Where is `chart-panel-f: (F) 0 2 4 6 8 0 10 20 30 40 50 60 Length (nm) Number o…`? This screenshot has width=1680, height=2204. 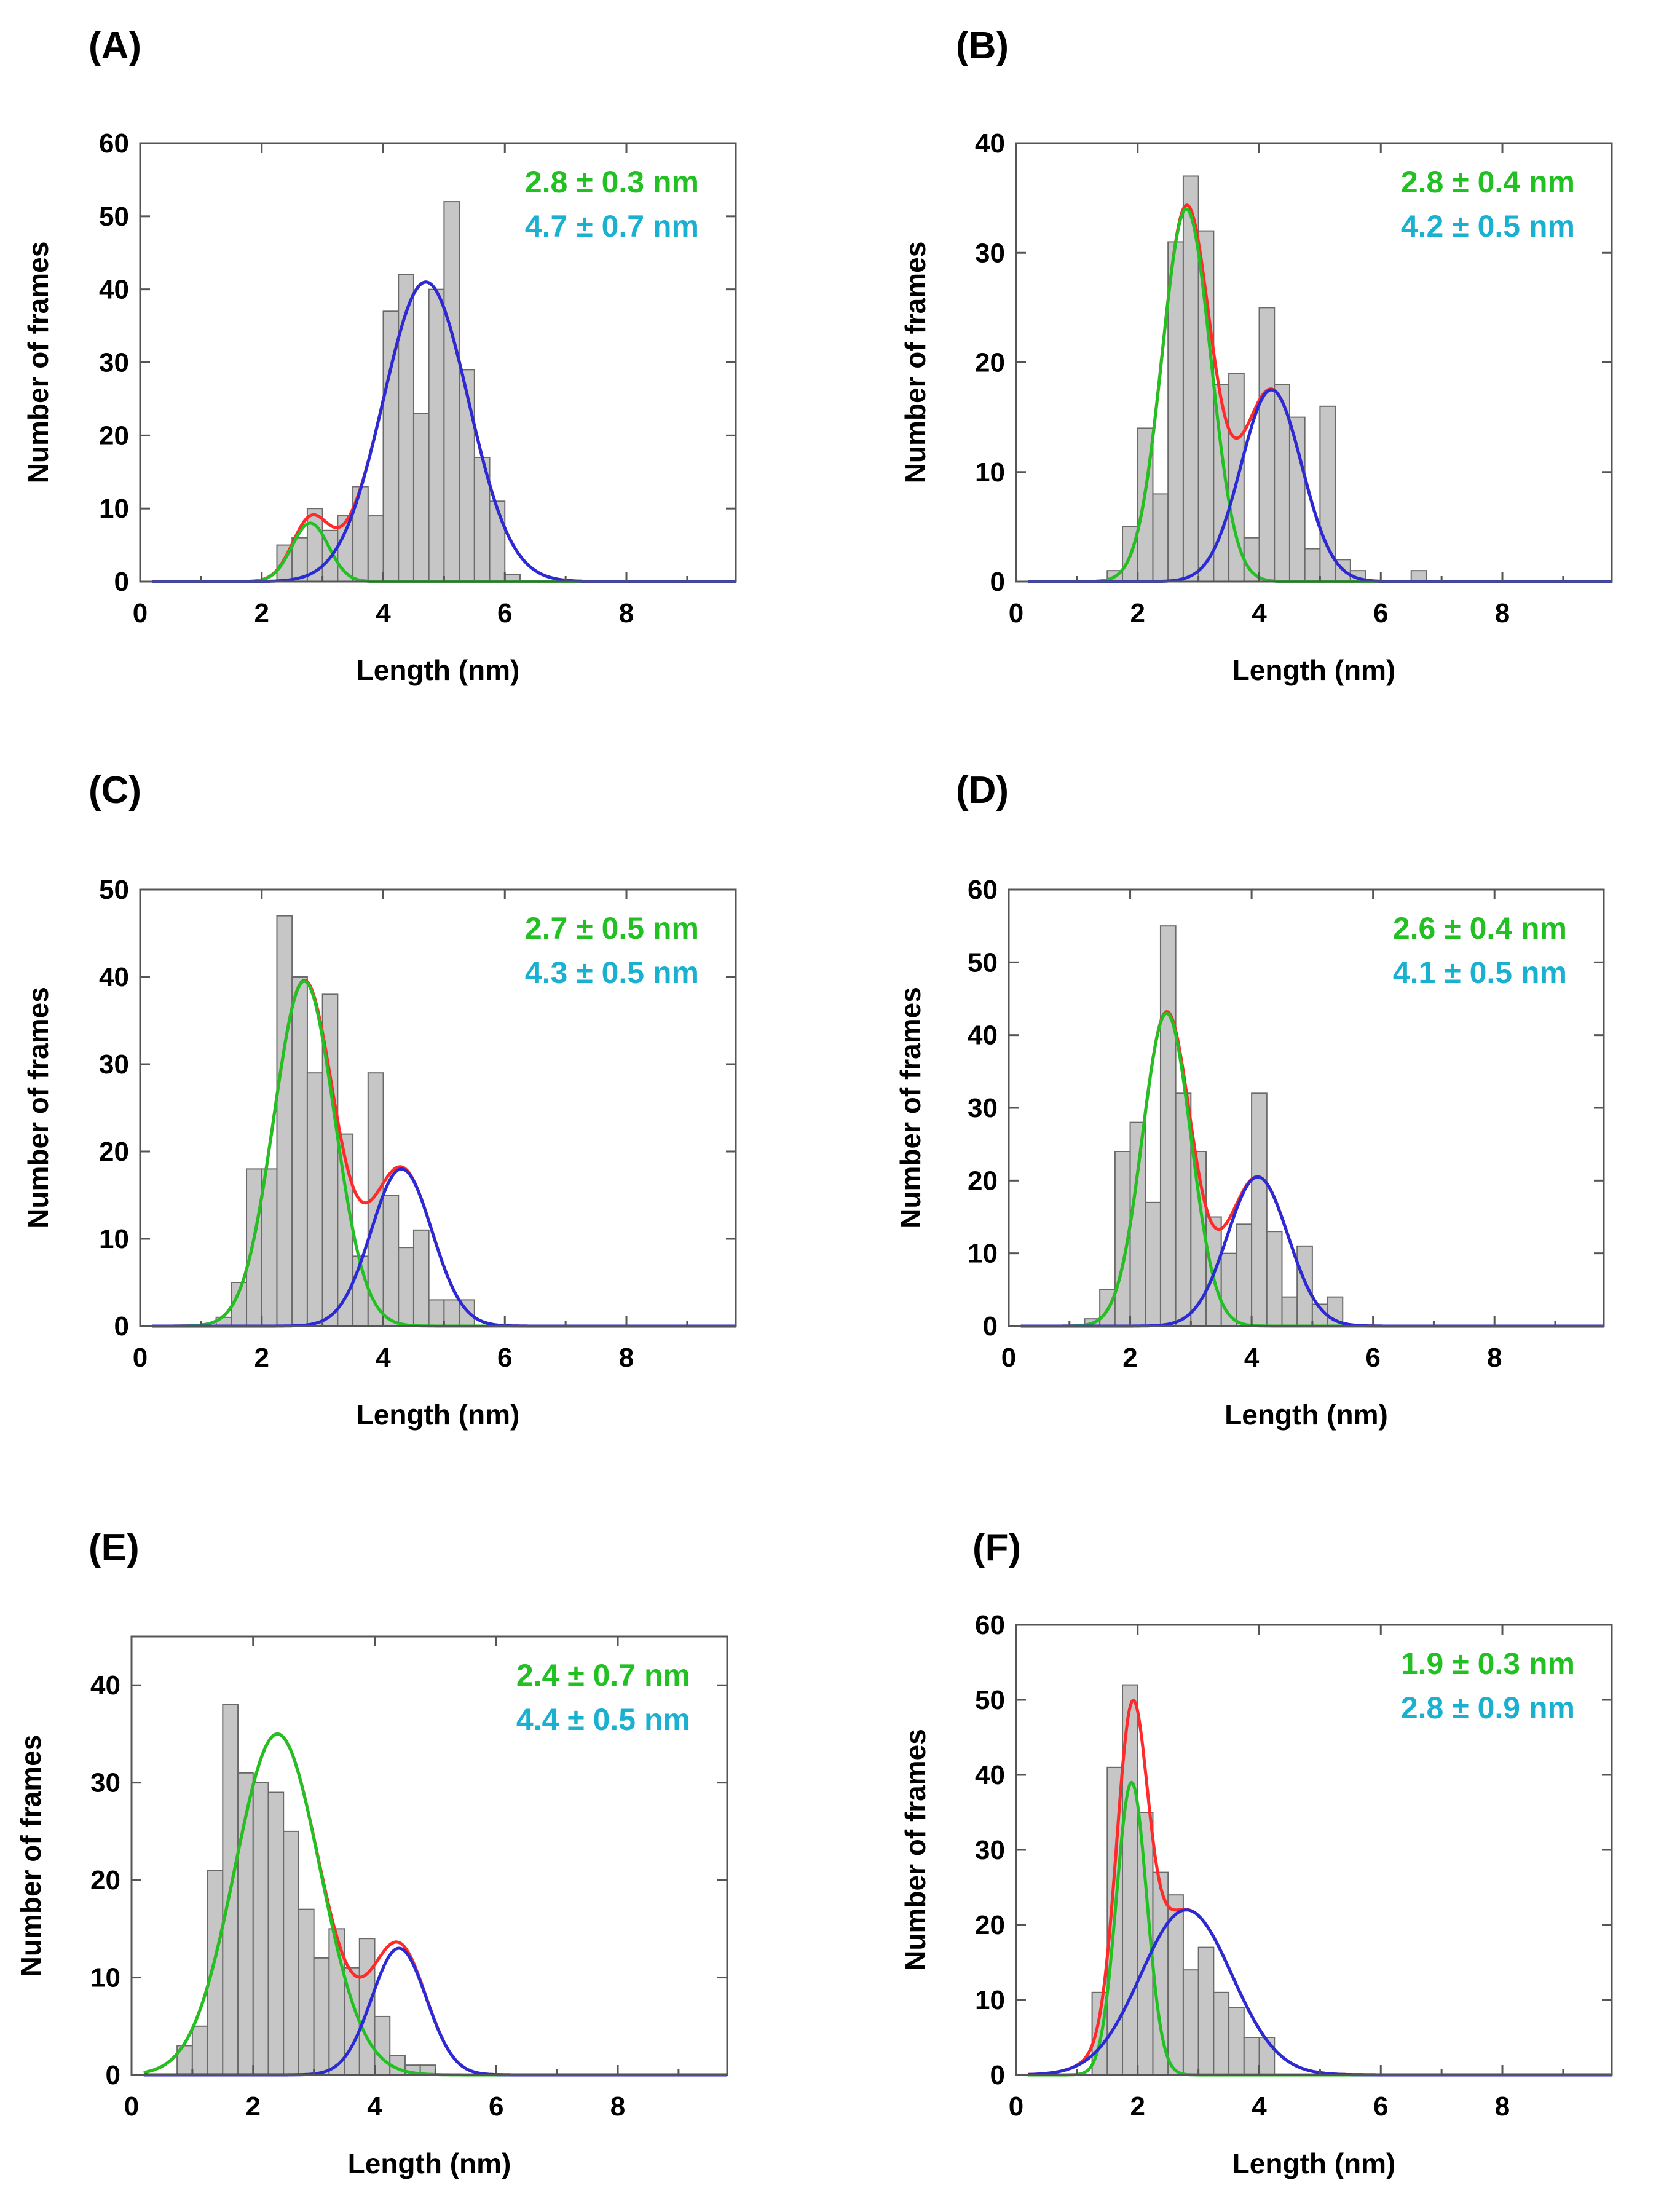
chart-panel-f: (F) 0 2 4 6 8 0 10 20 30 40 50 60 Length (nm) Number o… is located at coordinates (1256, 1853).